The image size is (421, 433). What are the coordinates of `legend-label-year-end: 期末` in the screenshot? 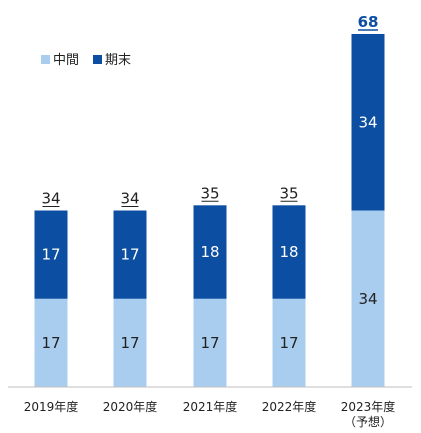 It's located at (118, 60).